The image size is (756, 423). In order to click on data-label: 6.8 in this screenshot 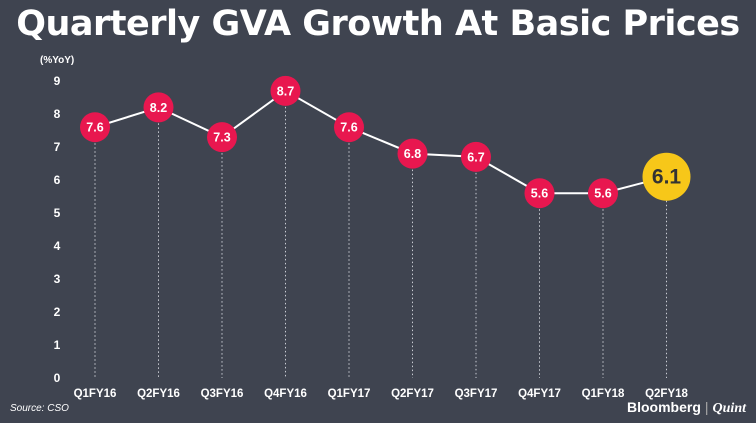, I will do `click(412, 154)`.